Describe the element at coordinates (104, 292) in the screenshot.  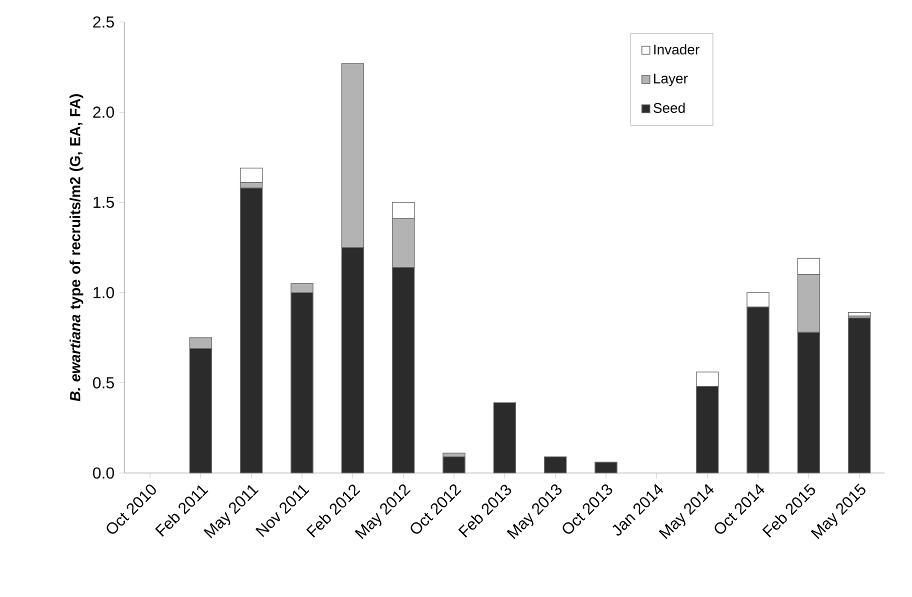
I see `y-tick-label: 1.0` at that location.